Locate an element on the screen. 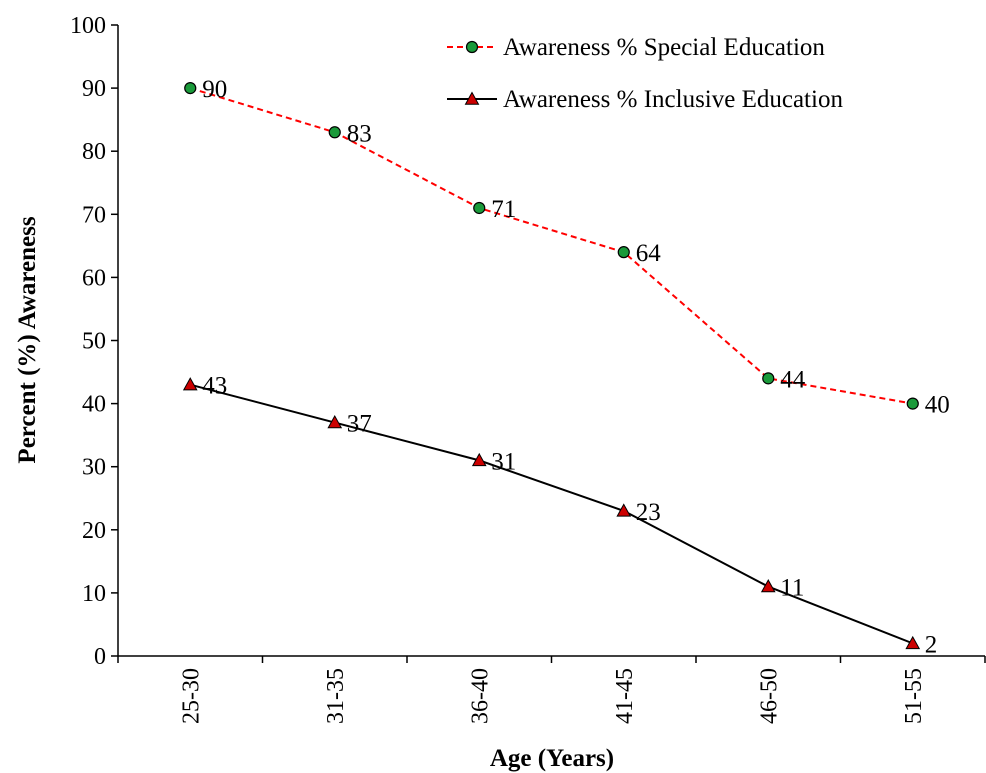 Image resolution: width=986 pixels, height=773 pixels. x-tick-label: 31-35 is located at coordinates (336, 696).